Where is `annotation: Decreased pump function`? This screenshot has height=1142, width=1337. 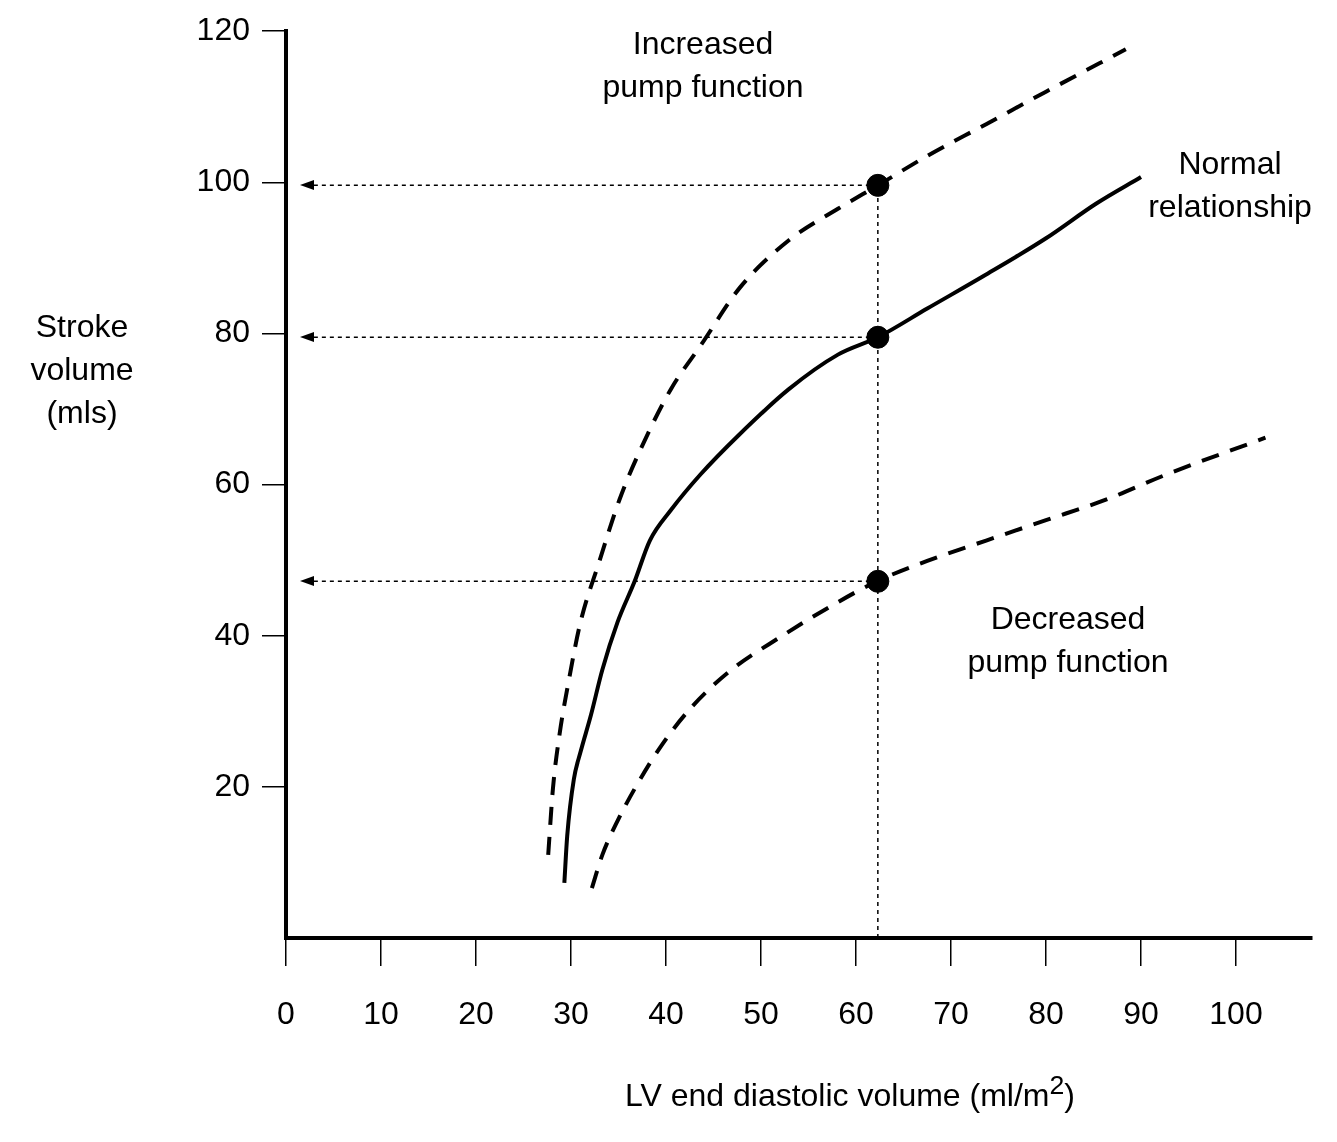 annotation: Decreased pump function is located at coordinates (1068, 639).